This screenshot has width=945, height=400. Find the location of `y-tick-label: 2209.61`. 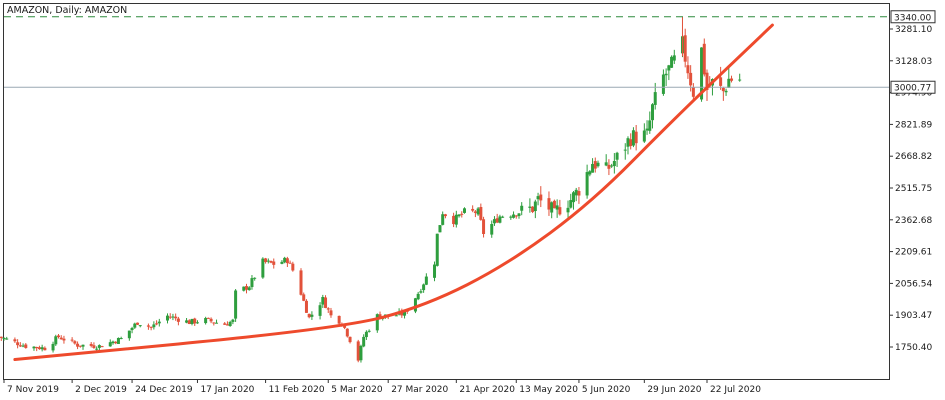

y-tick-label: 2209.61 is located at coordinates (913, 253).